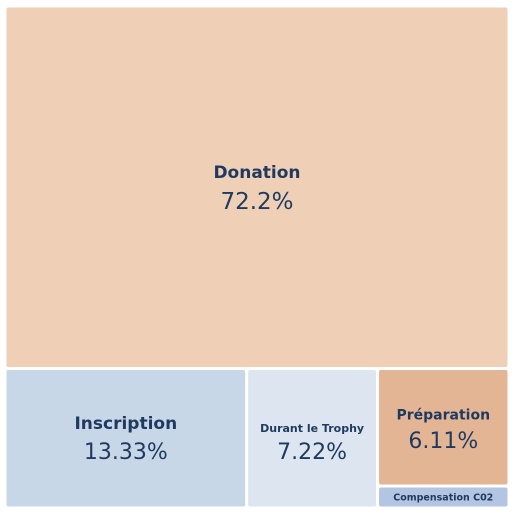 Image resolution: width=514 pixels, height=514 pixels. What do you see at coordinates (312, 452) in the screenshot?
I see `value-durant-le-trophy: 7.22%` at bounding box center [312, 452].